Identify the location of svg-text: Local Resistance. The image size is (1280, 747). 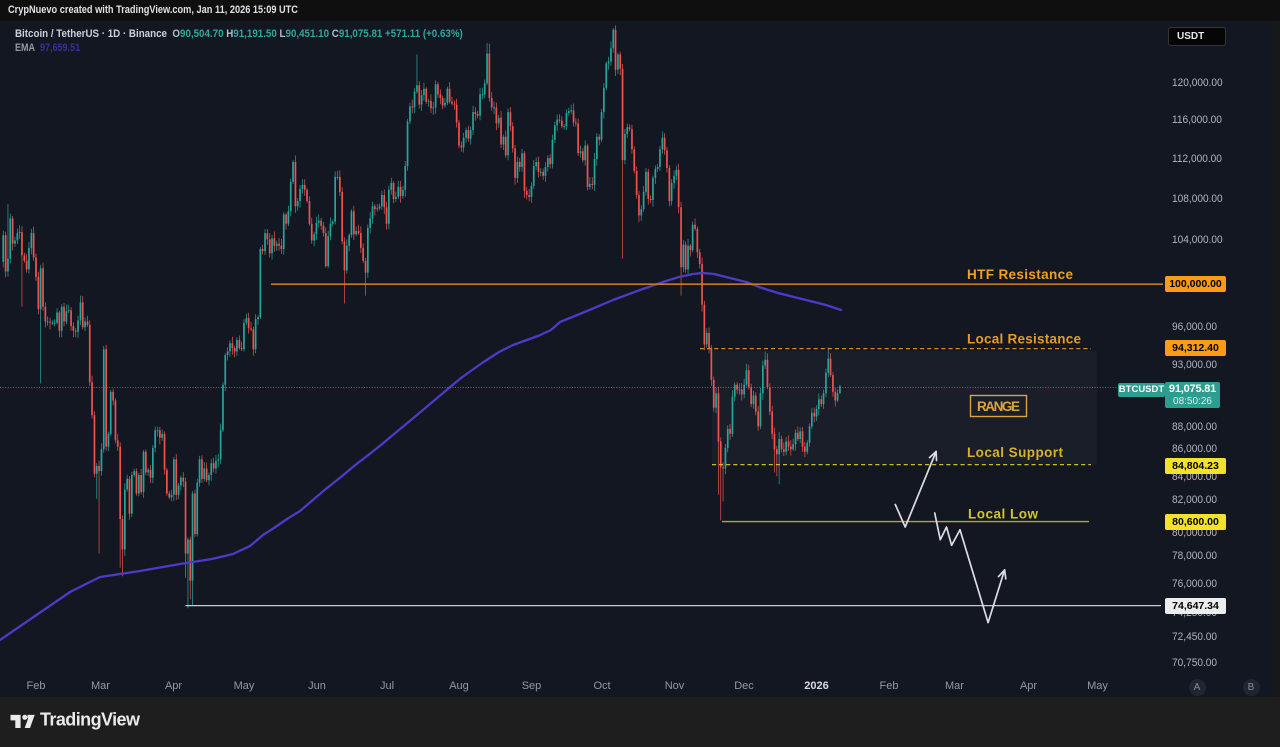
(1024, 339).